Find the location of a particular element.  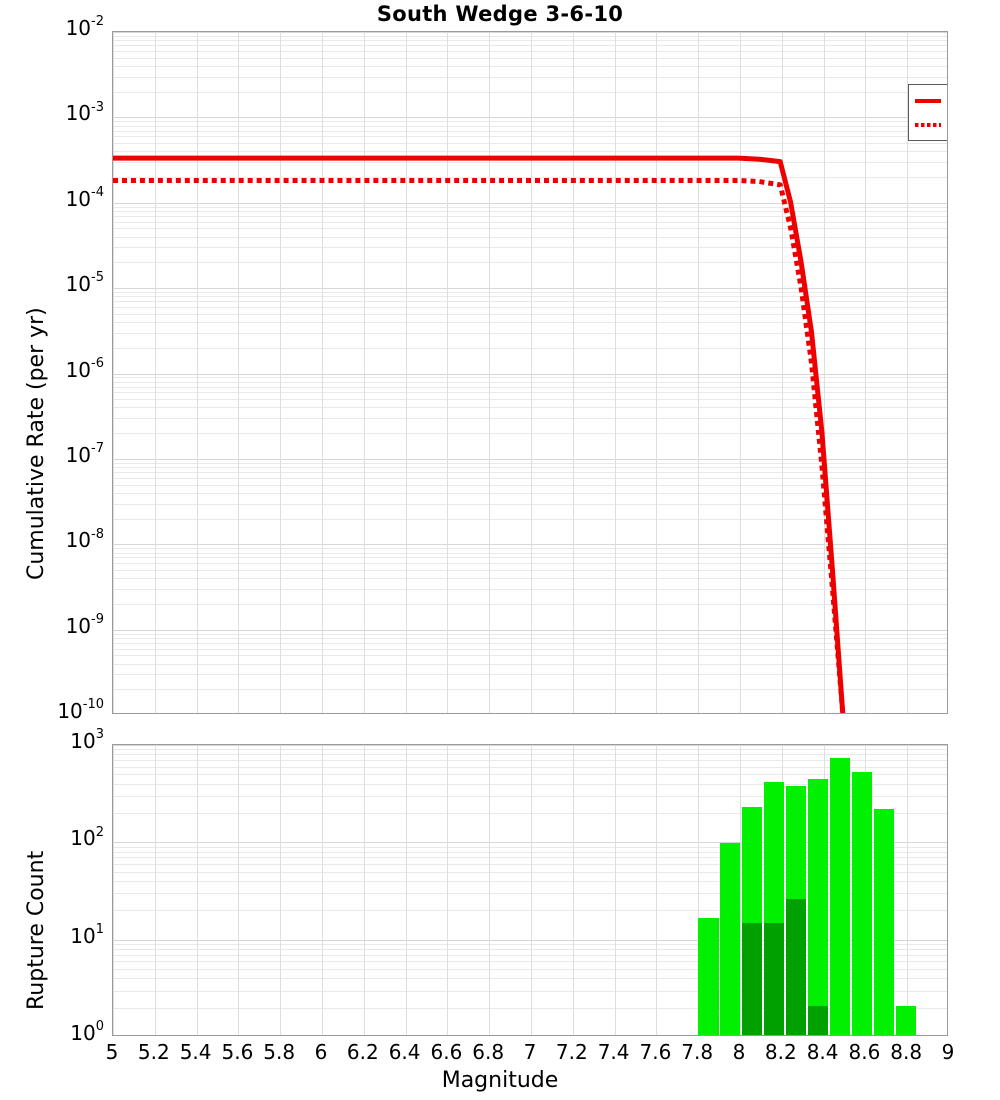

y-tick-label: 10² is located at coordinates (87, 837).